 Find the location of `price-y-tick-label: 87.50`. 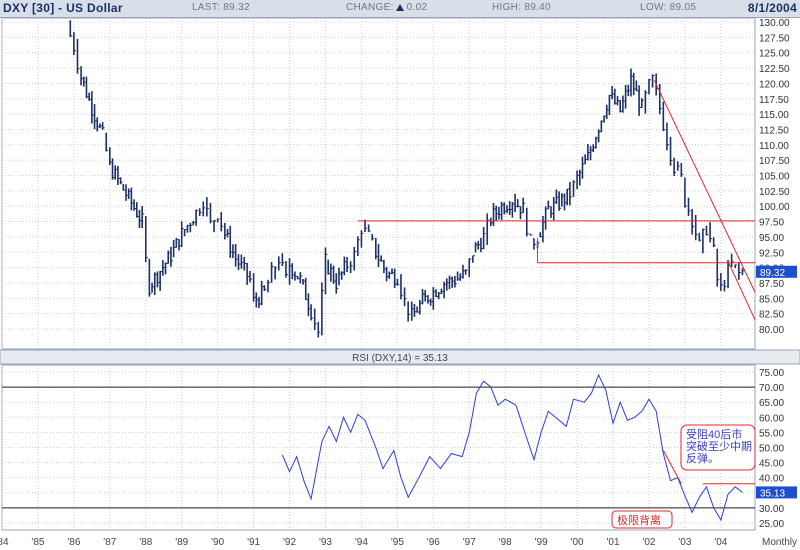

price-y-tick-label: 87.50 is located at coordinates (771, 284).